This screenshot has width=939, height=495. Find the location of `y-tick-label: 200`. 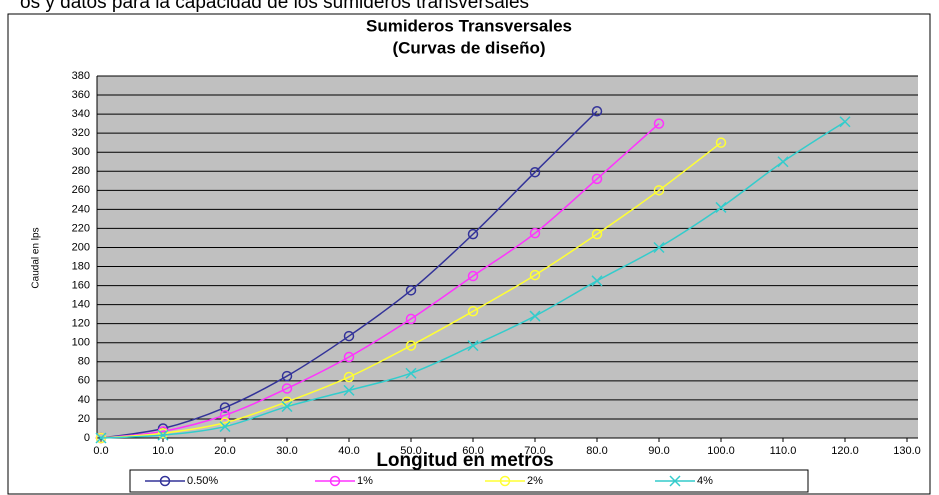

y-tick-label: 200 is located at coordinates (81, 247).